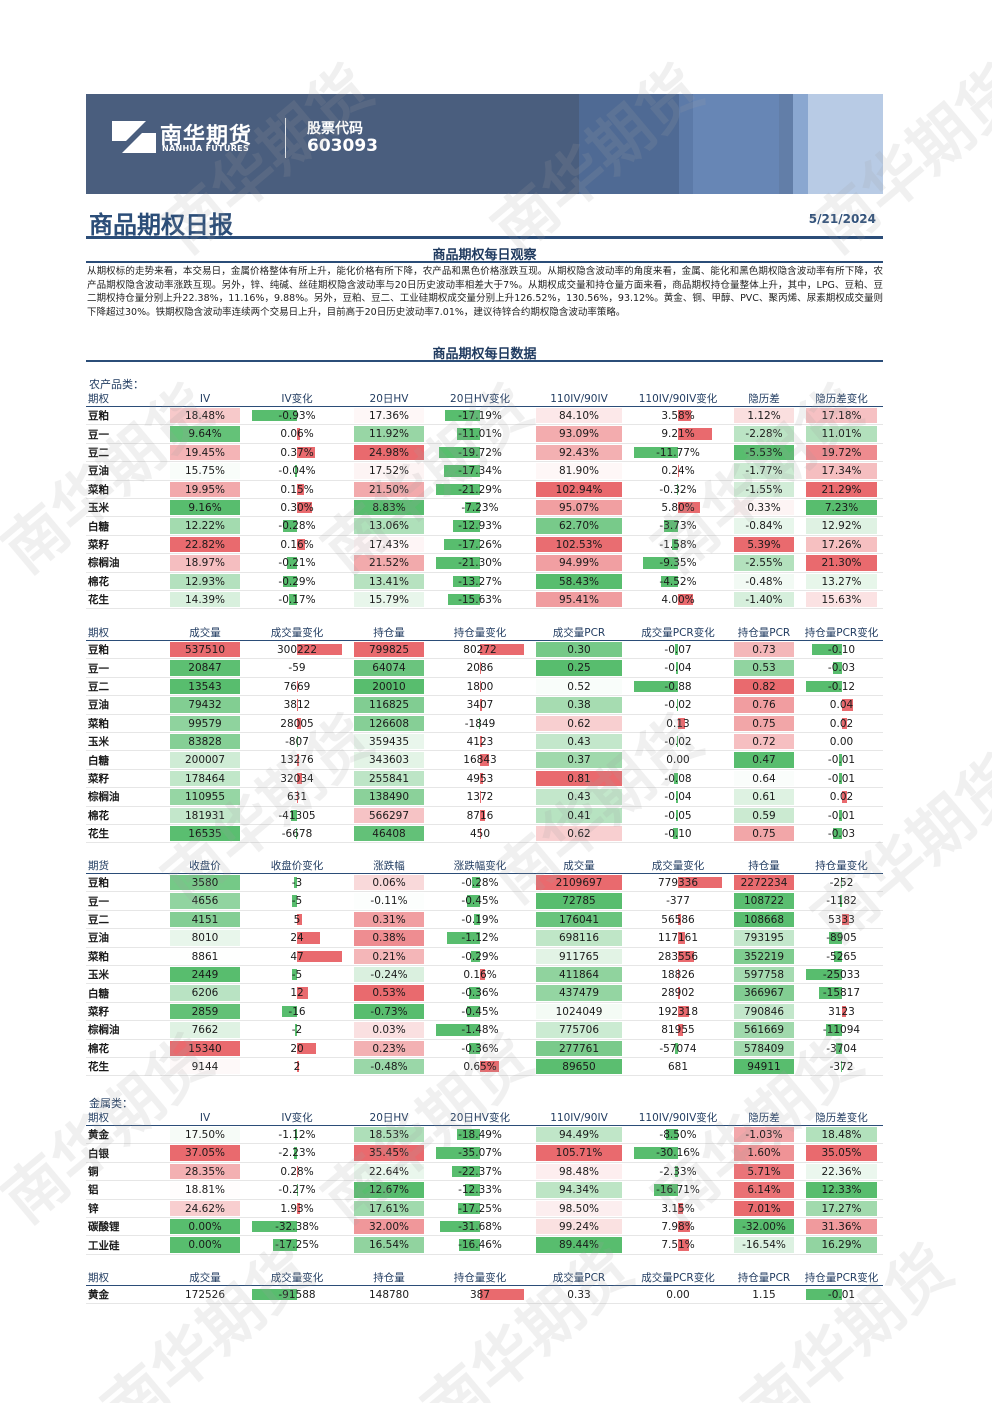  I want to click on data-cell: 138490, so click(389, 797).